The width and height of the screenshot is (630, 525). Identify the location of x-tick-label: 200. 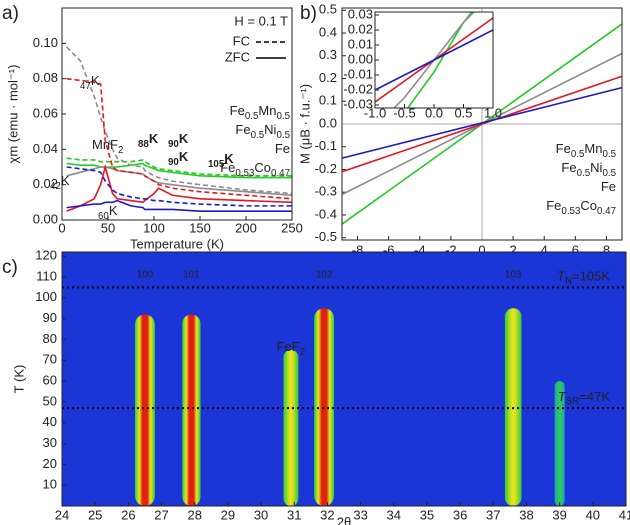
(246, 227).